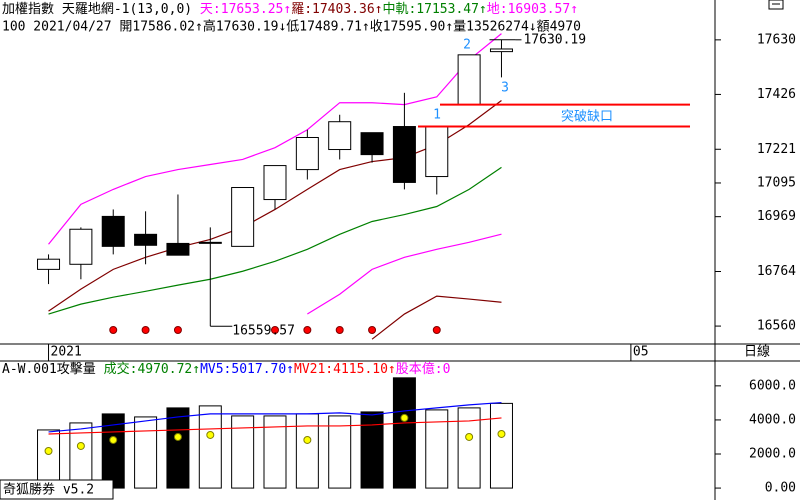 The height and width of the screenshot is (500, 800). I want to click on volume-title-segment: MV21:4115.10↑, so click(345, 369).